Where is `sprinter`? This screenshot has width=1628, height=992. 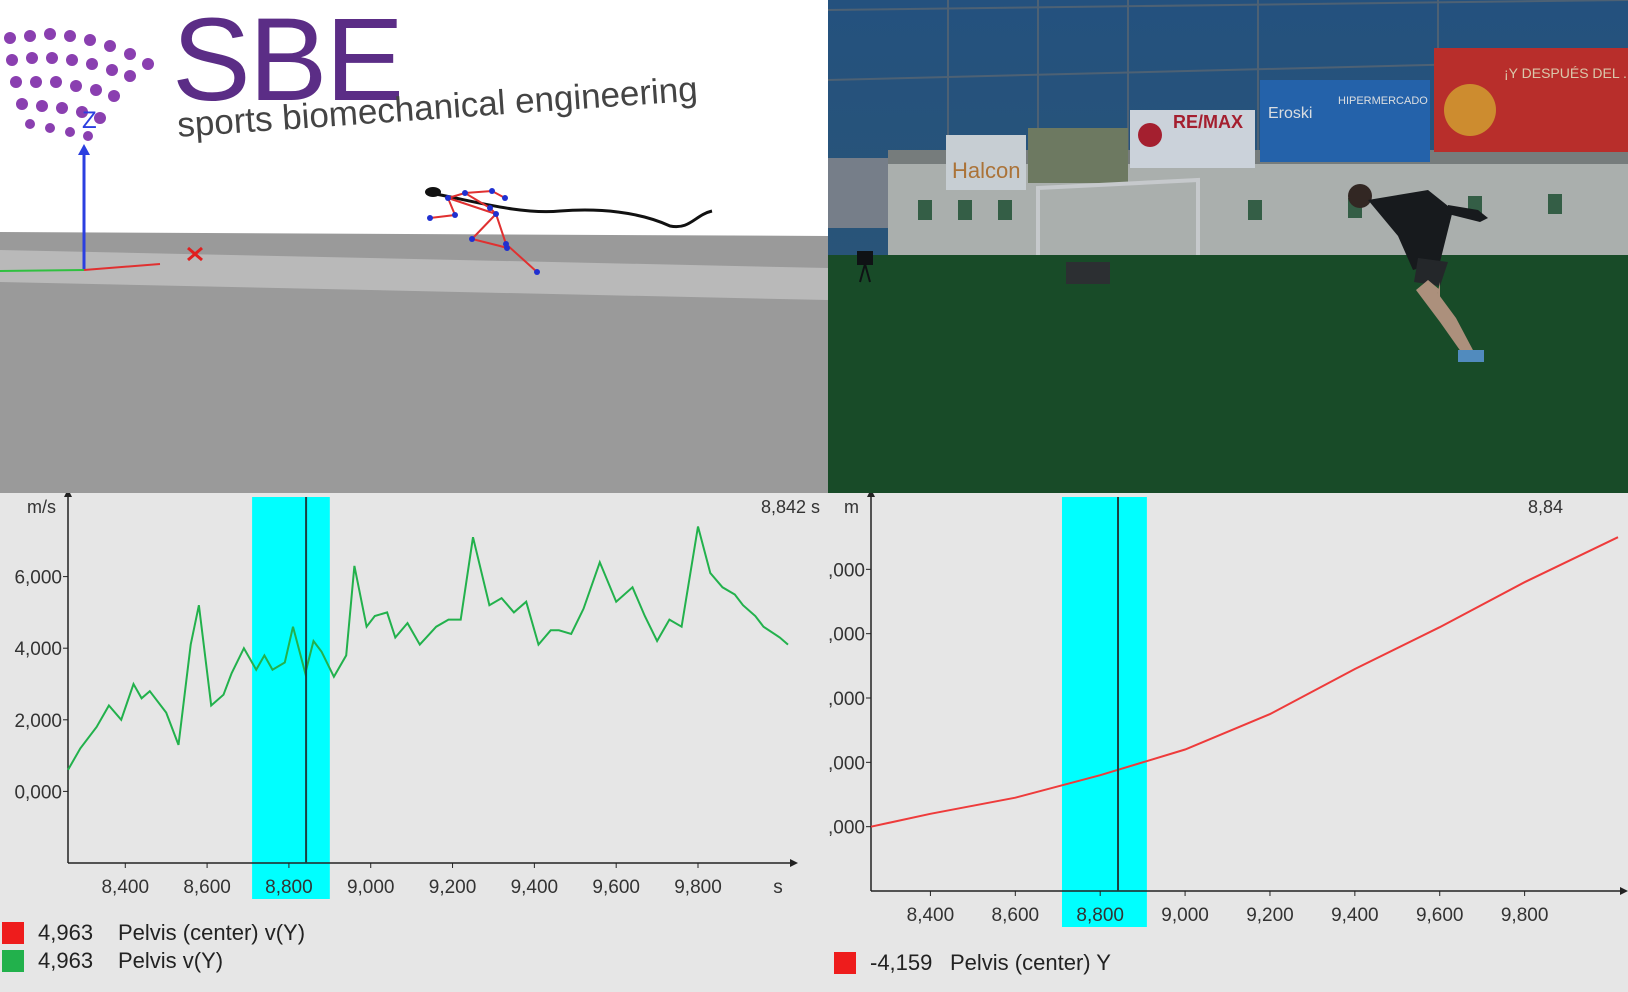
sprinter is located at coordinates (1418, 273).